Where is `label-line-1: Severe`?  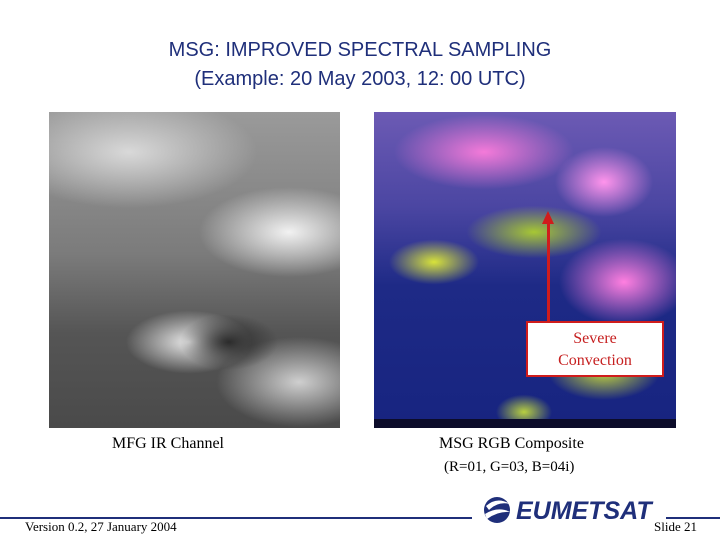
label-line-1: Severe is located at coordinates (595, 338).